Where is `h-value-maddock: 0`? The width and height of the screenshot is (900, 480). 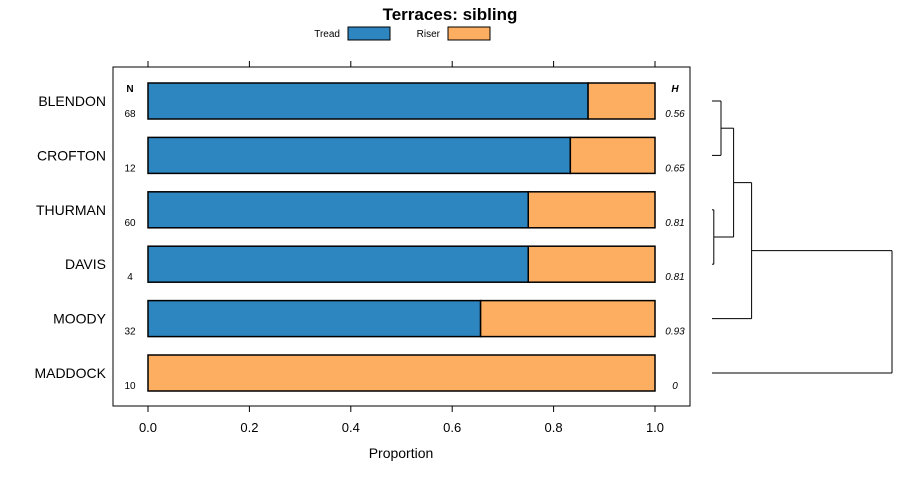 h-value-maddock: 0 is located at coordinates (675, 386).